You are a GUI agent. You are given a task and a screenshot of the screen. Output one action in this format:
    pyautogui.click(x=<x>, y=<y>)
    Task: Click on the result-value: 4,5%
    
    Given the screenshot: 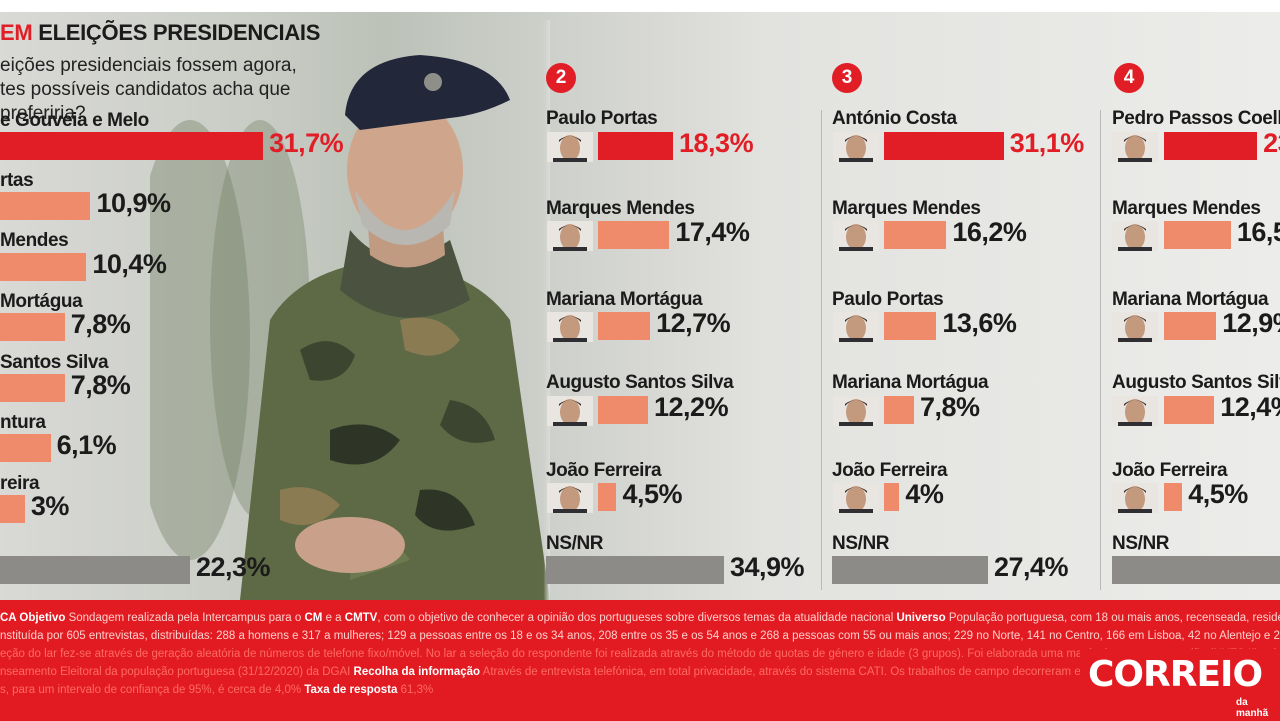 What is the action you would take?
    pyautogui.click(x=652, y=494)
    